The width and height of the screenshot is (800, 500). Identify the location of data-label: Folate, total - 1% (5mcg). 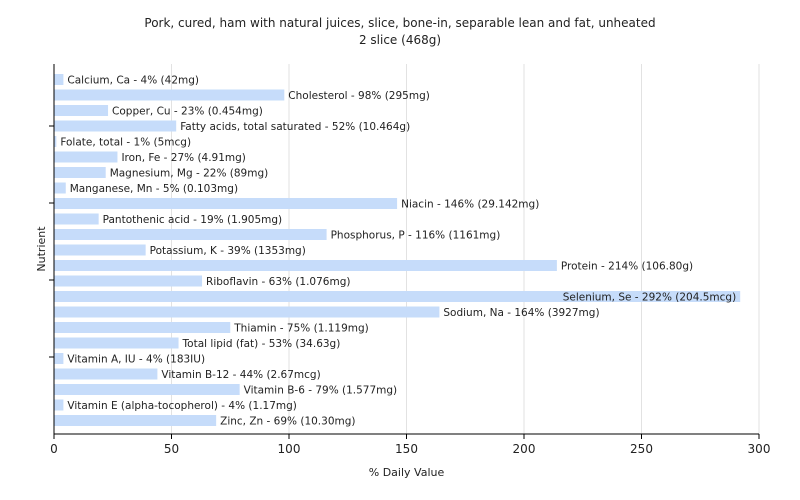
(125, 143).